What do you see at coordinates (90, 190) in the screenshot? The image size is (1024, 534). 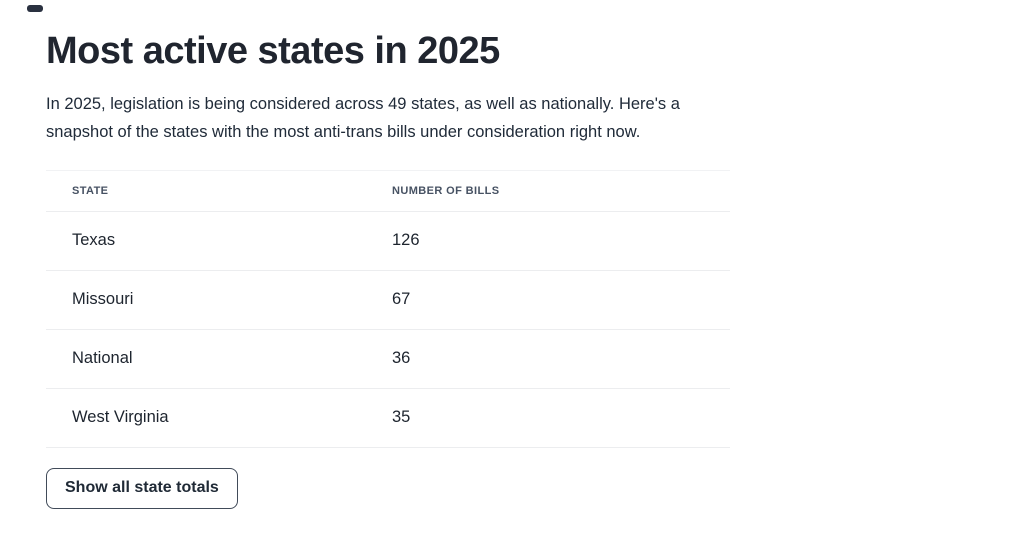 I see `column-header-state: STATE` at bounding box center [90, 190].